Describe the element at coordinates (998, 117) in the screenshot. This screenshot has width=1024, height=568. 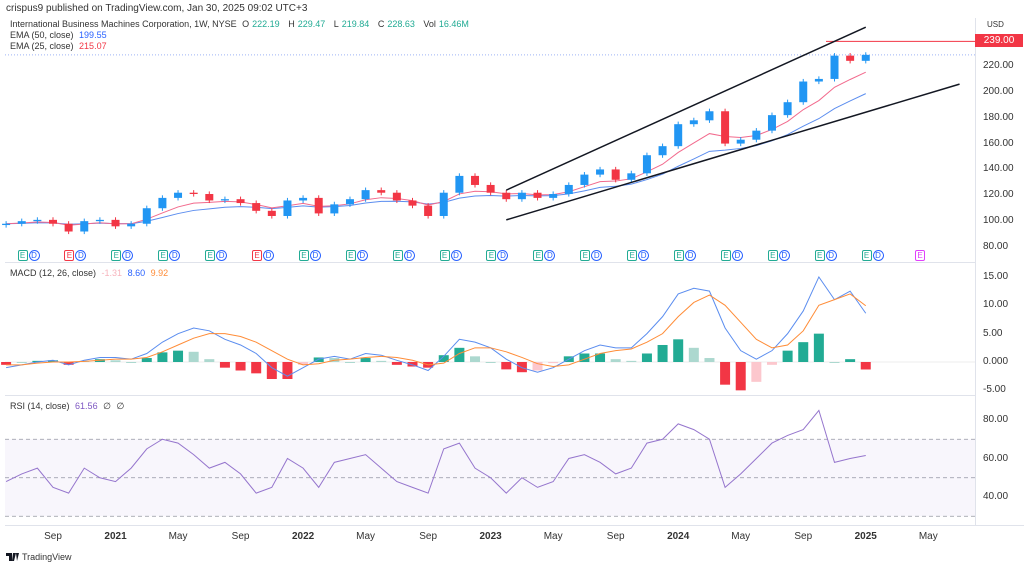
I see `price-tick: 180.00` at that location.